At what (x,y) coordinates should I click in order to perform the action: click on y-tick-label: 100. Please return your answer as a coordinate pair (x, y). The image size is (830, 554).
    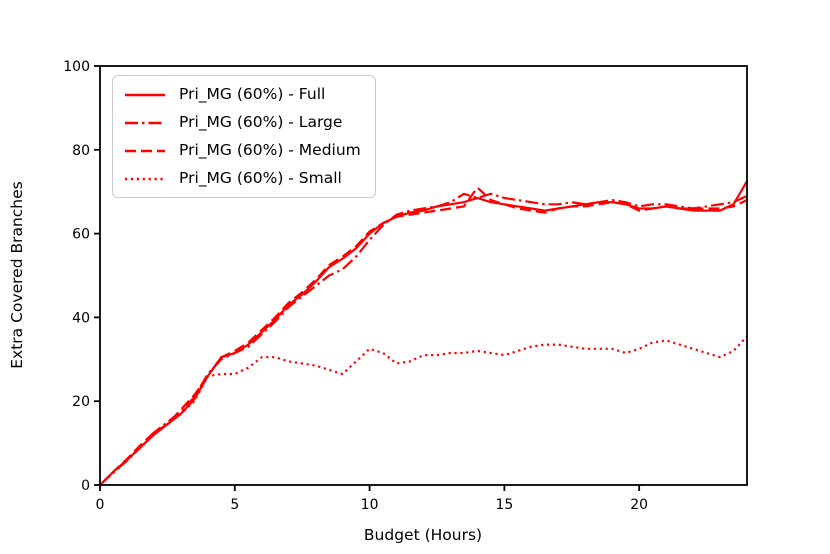
    Looking at the image, I should click on (76, 67).